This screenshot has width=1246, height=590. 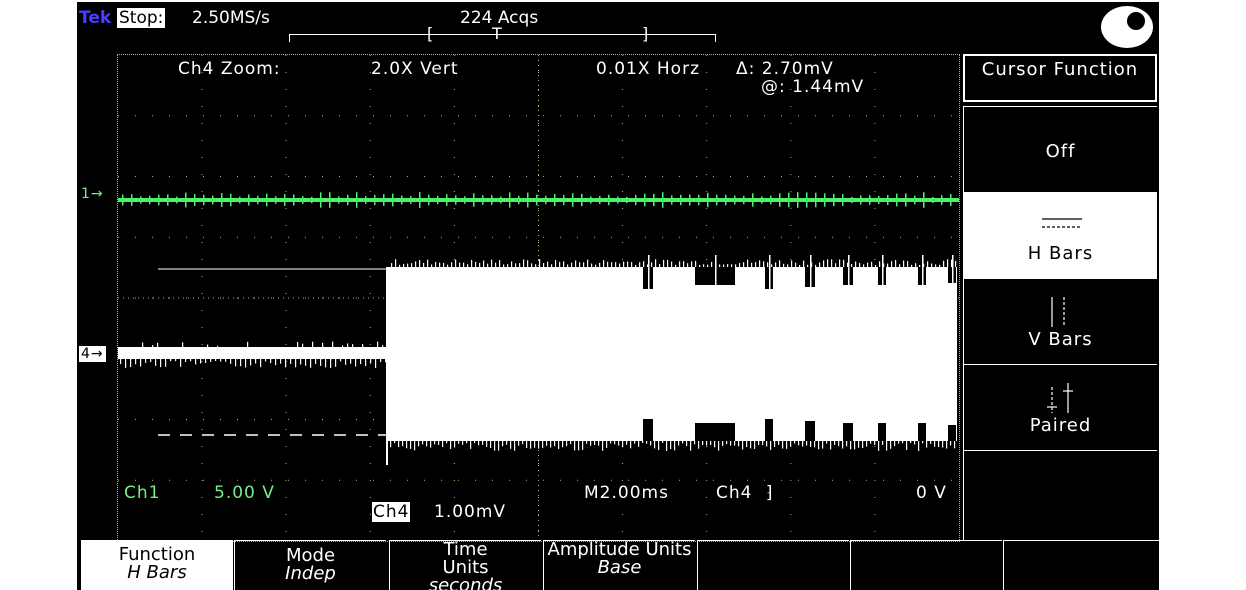 What do you see at coordinates (497, 33) in the screenshot?
I see `trigger-position-marker: T` at bounding box center [497, 33].